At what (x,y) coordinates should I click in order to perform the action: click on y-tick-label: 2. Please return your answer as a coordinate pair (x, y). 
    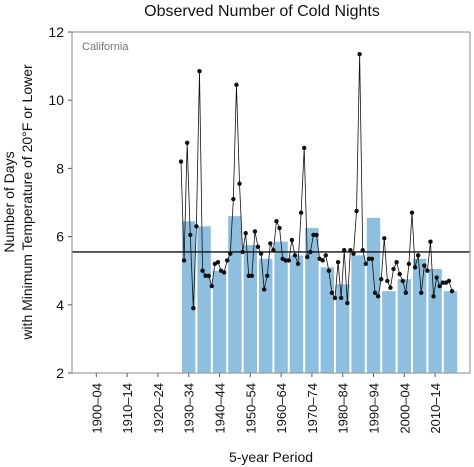
    Looking at the image, I should click on (60, 373).